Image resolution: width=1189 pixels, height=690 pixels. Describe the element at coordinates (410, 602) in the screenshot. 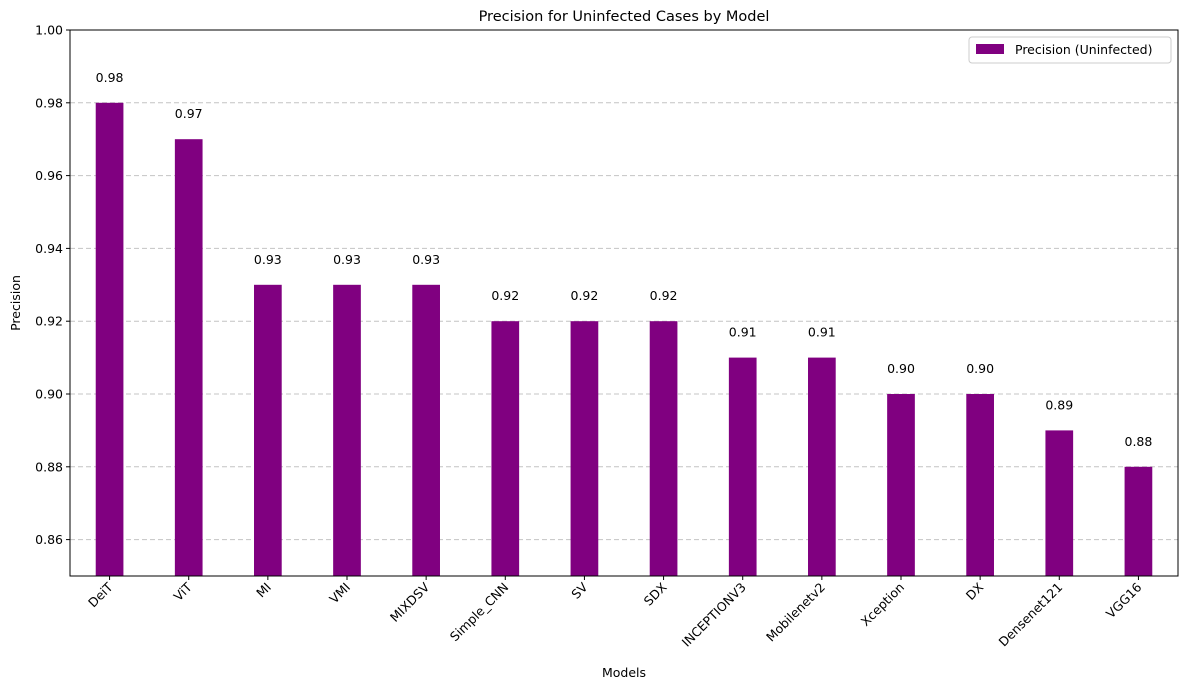

I see `x-tick-label: MIXDSV` at that location.